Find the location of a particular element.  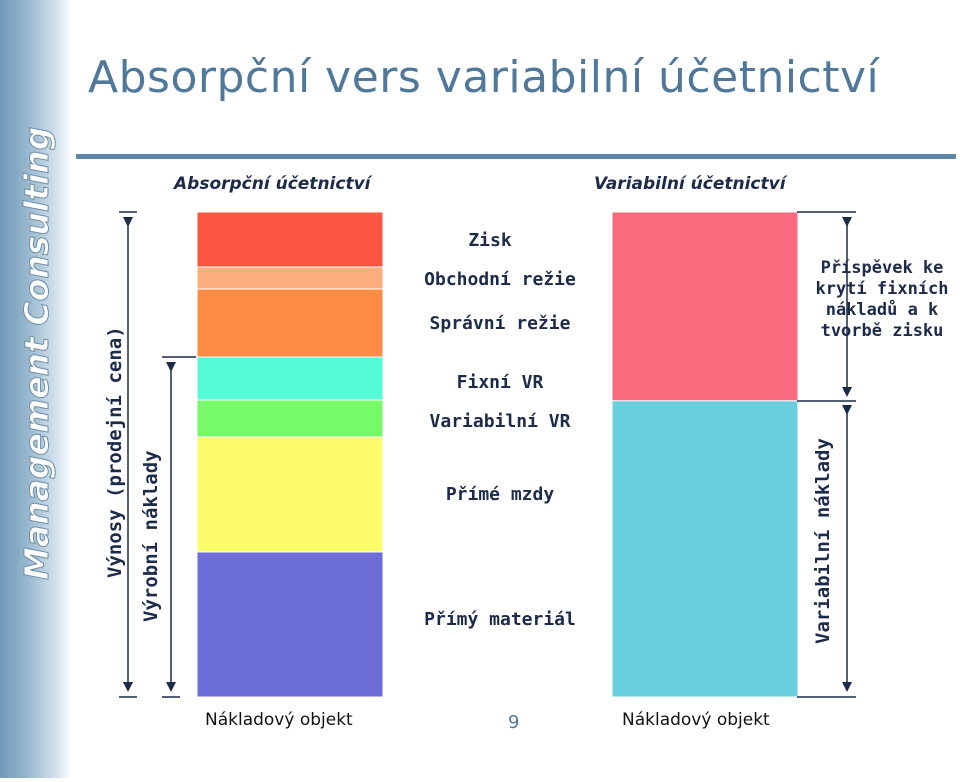

footer-right-object: Nákladový objekt is located at coordinates (696, 720).